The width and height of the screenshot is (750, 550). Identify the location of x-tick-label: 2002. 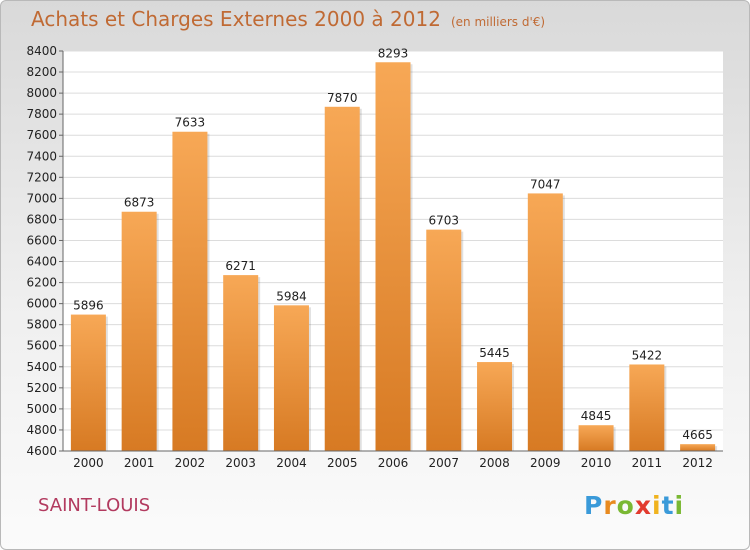
(190, 463).